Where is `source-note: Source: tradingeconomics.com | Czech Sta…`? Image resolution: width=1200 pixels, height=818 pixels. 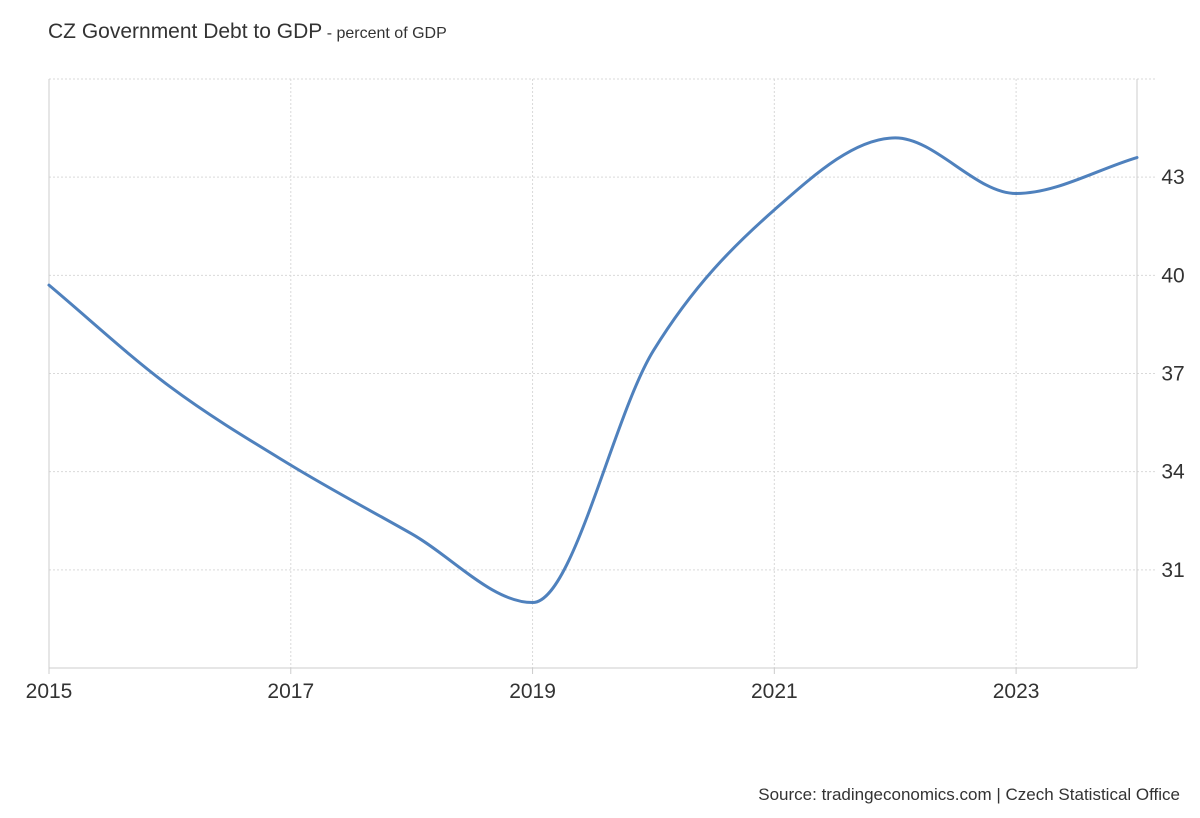
source-note: Source: tradingeconomics.com | Czech Sta… is located at coordinates (969, 794).